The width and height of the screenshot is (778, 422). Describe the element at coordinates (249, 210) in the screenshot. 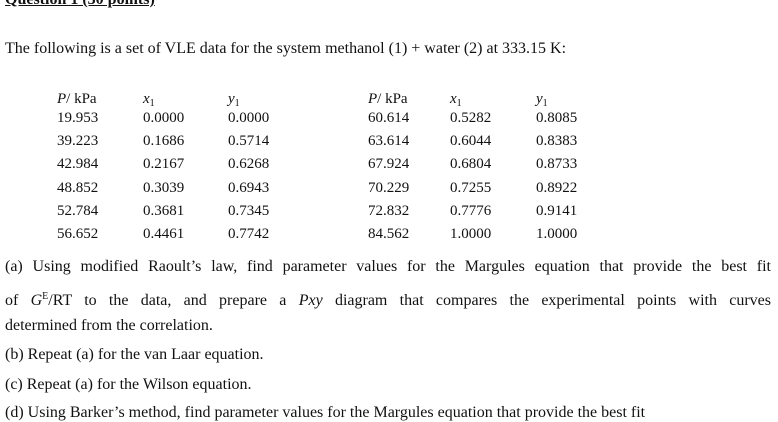

I see `table-cell: 0.7345` at that location.